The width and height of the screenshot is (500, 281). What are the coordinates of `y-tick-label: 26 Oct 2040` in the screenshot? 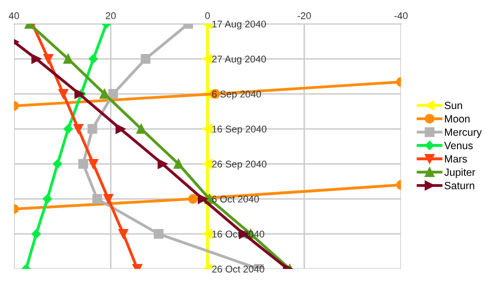 It's located at (238, 269).